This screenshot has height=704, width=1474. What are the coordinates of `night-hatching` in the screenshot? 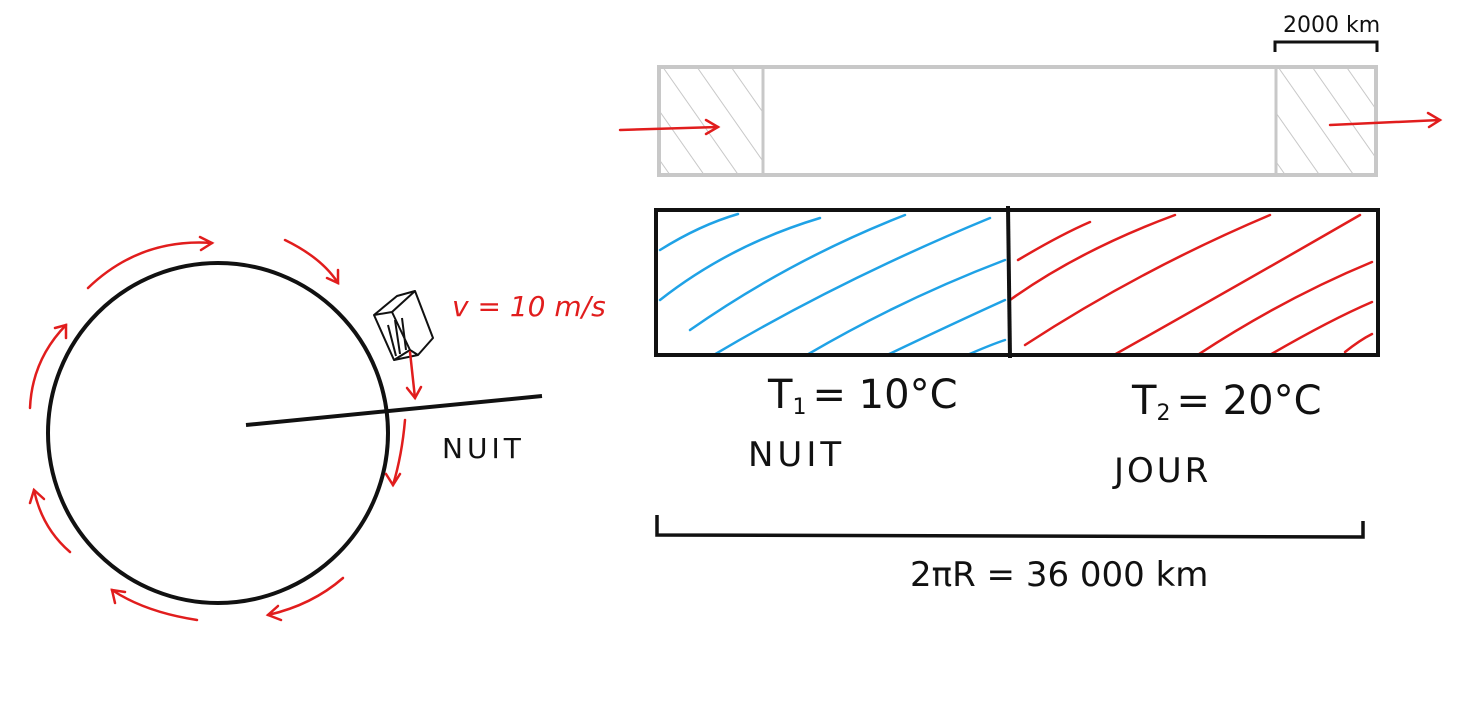 It's located at (832, 283).